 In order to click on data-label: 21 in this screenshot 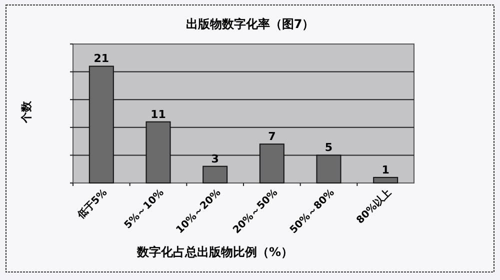, I will do `click(102, 59)`.